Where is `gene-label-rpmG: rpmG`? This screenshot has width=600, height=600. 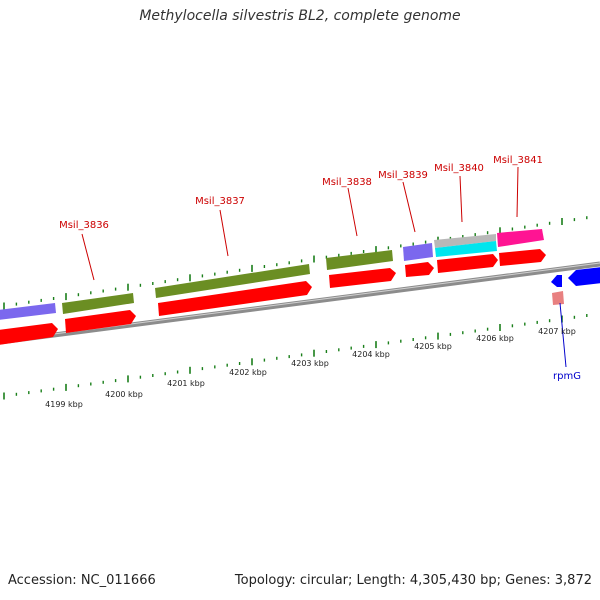
gene-label-rpmG: rpmG is located at coordinates (567, 376).